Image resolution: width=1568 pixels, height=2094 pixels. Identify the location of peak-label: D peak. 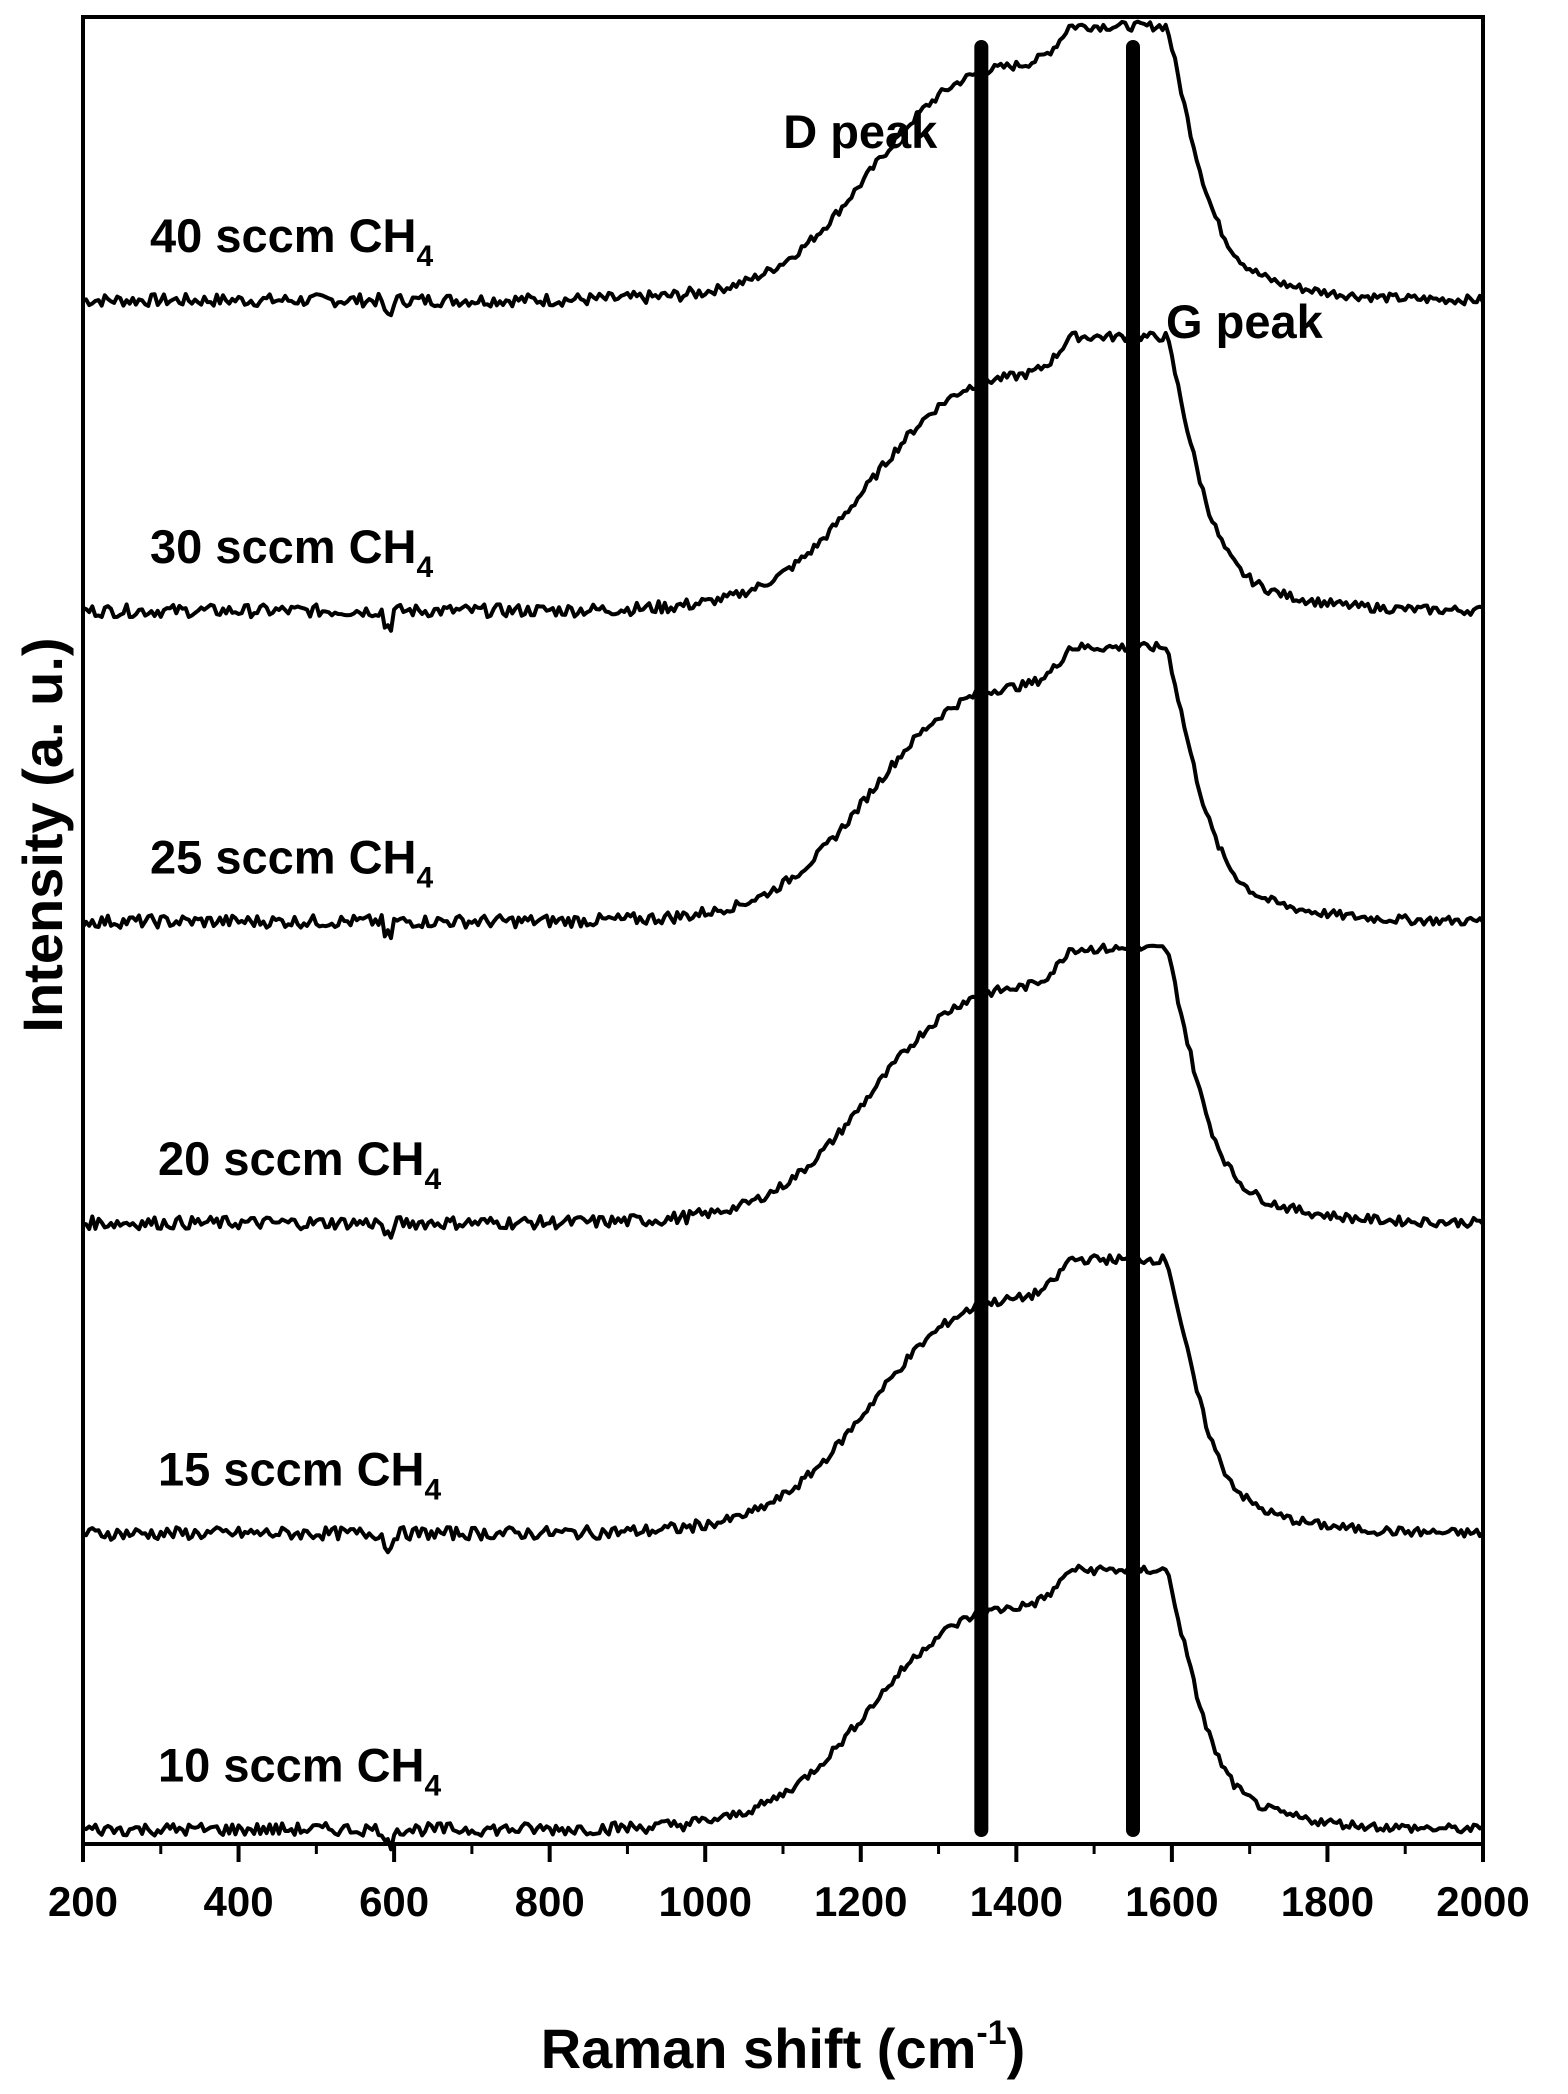
(860, 131).